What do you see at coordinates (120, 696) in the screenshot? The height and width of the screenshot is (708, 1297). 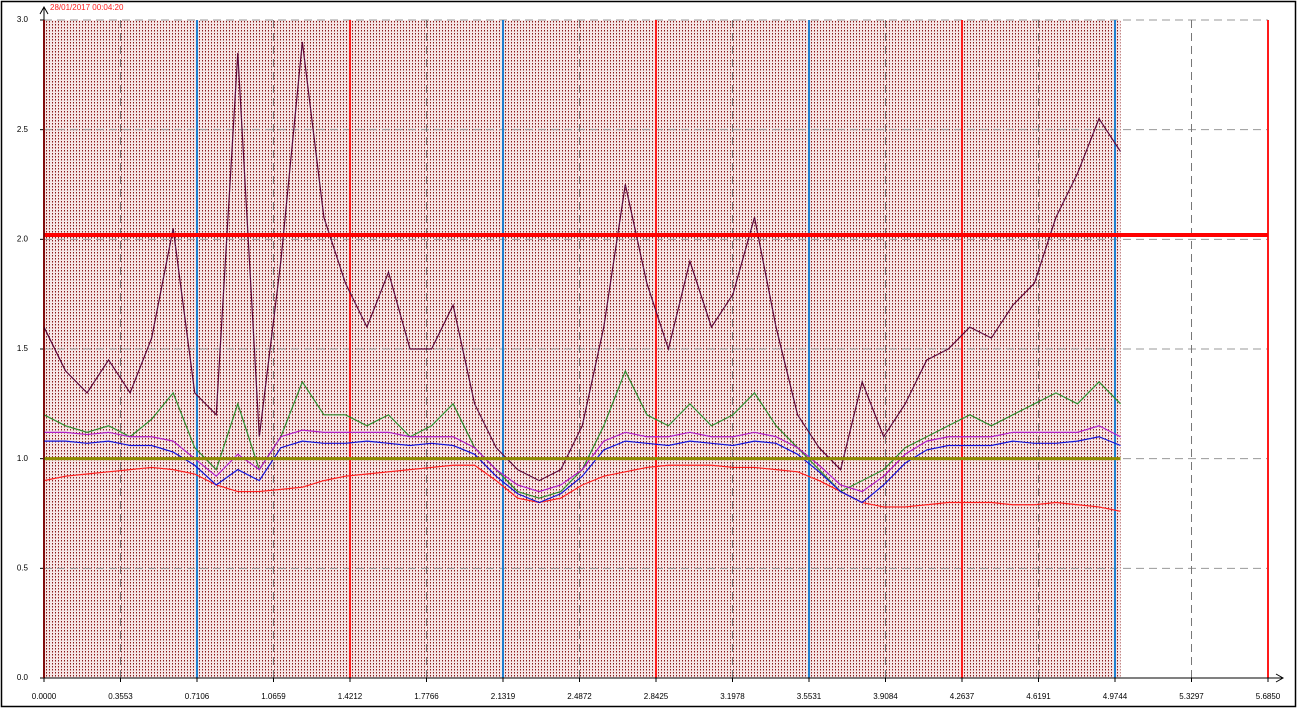 I see `x-tick-label: 0.3553` at bounding box center [120, 696].